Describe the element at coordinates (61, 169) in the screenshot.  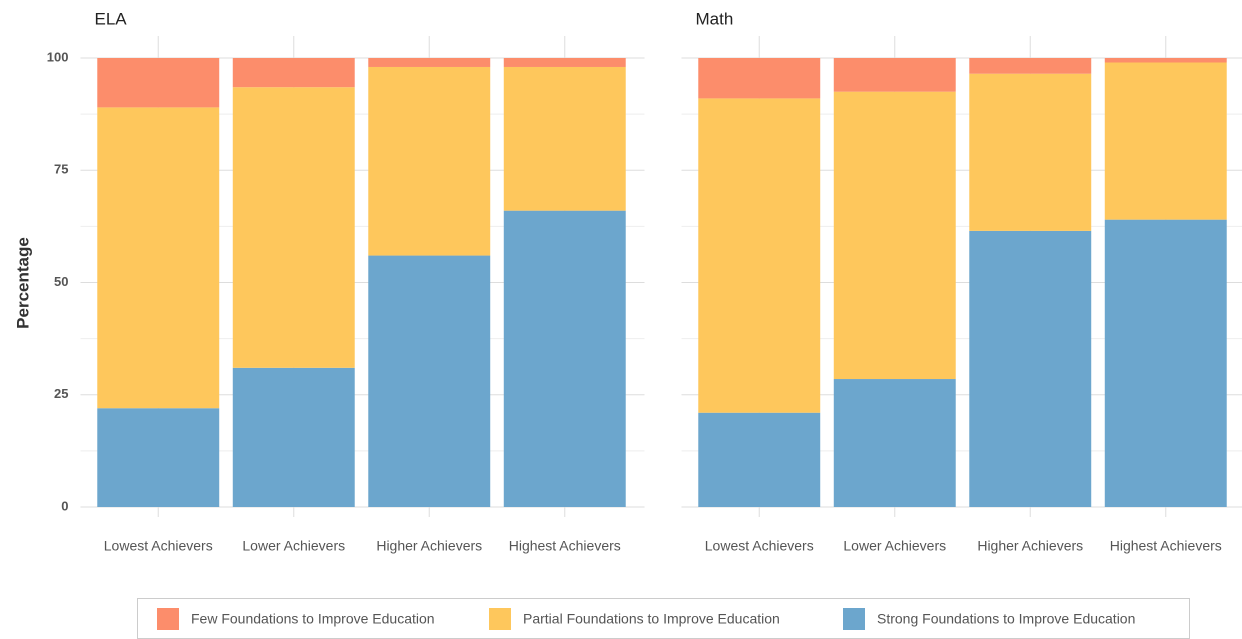
I see `y-tick-label: 75` at that location.